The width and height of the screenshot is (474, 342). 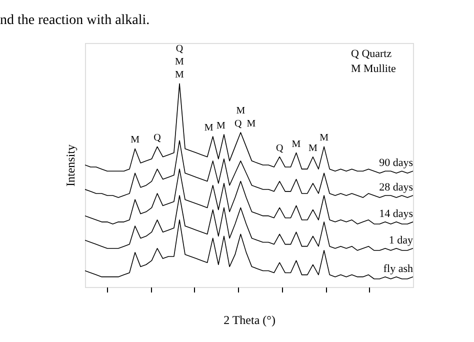 I want to click on series-label: 14 days, so click(x=396, y=214).